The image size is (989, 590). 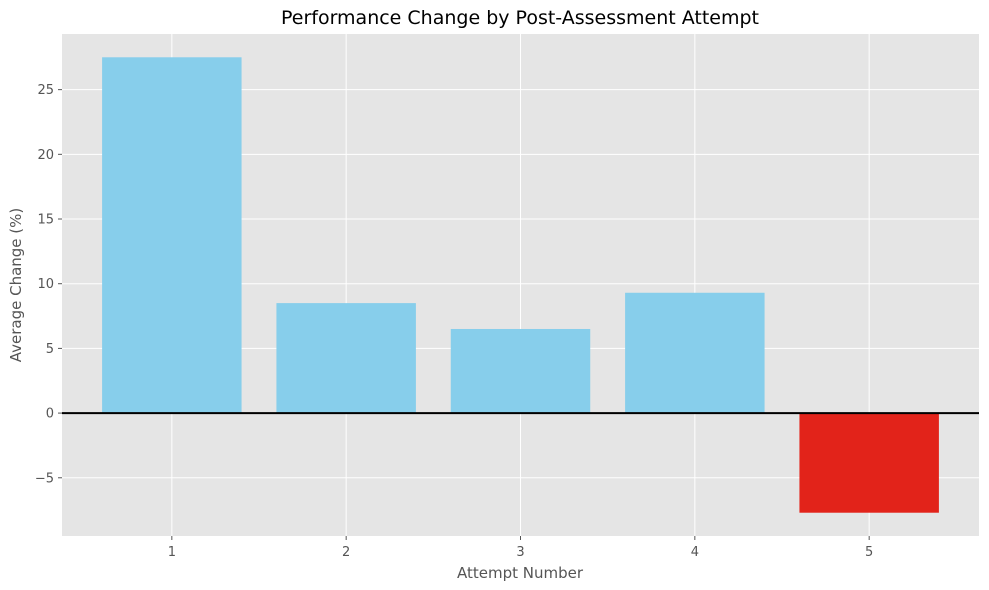 What do you see at coordinates (172, 552) in the screenshot?
I see `x-tick-label: 1` at bounding box center [172, 552].